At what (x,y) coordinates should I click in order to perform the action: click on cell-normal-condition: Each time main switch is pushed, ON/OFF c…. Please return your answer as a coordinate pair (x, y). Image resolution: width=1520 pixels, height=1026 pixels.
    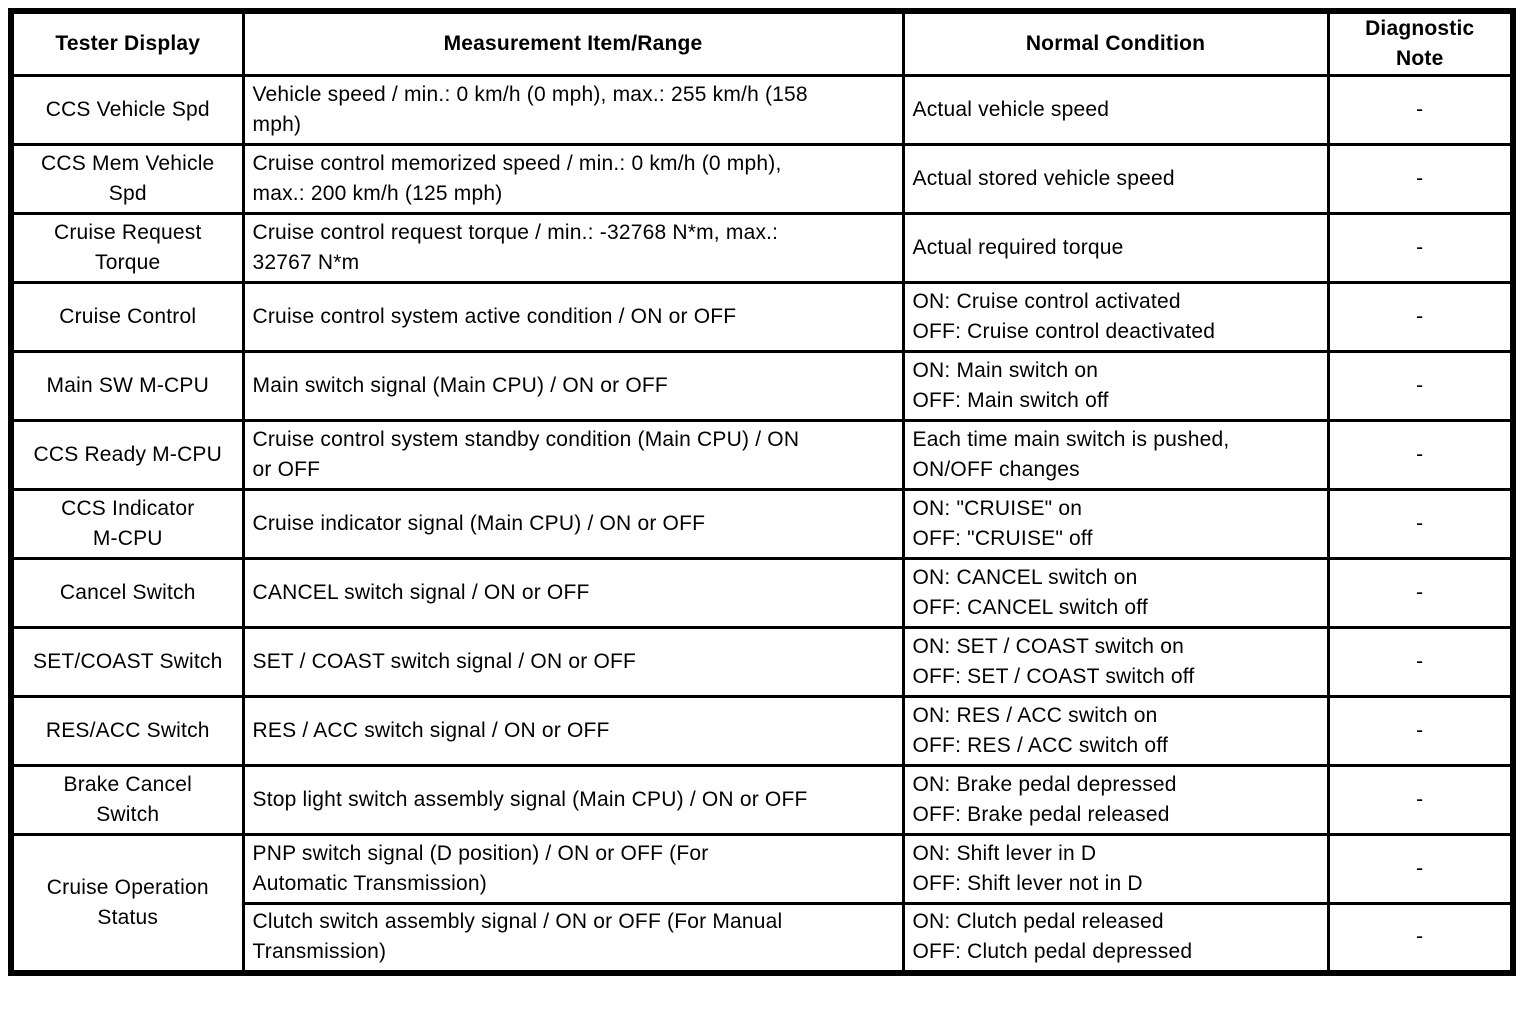
    Looking at the image, I should click on (1115, 455).